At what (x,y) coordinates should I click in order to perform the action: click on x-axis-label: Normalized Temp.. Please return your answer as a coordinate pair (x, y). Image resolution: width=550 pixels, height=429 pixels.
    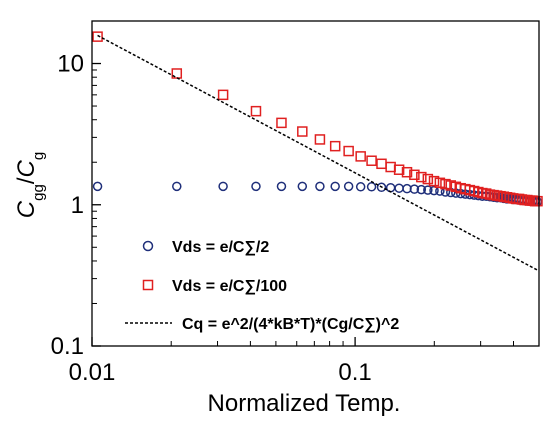
    Looking at the image, I should click on (304, 403).